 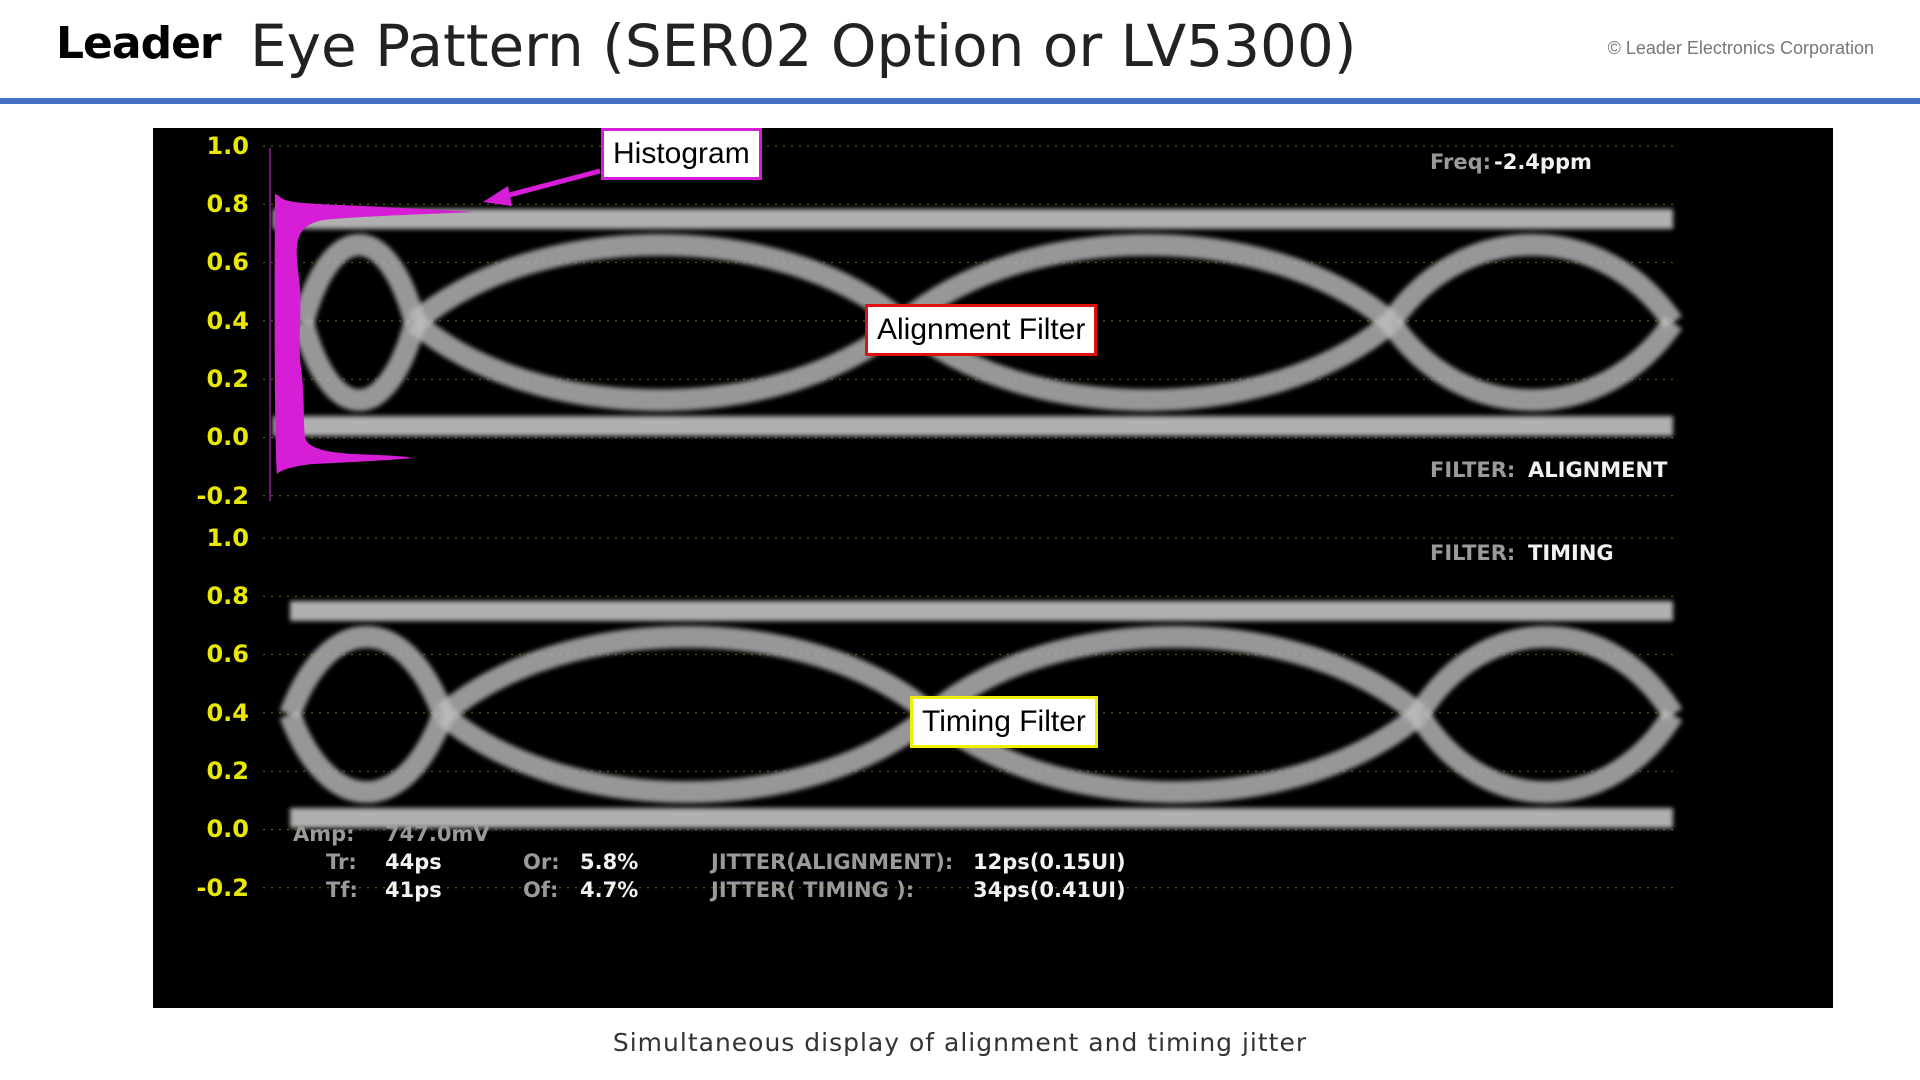 What do you see at coordinates (1740, 48) in the screenshot?
I see `copyright-notice: © Leader Electronics Corporation` at bounding box center [1740, 48].